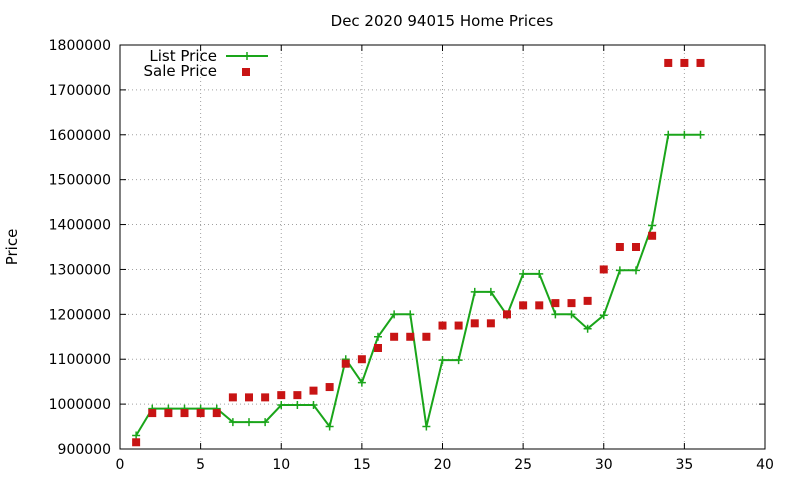 This screenshot has height=480, width=800. What do you see at coordinates (247, 56) in the screenshot?
I see `legend-list-price-marker` at bounding box center [247, 56].